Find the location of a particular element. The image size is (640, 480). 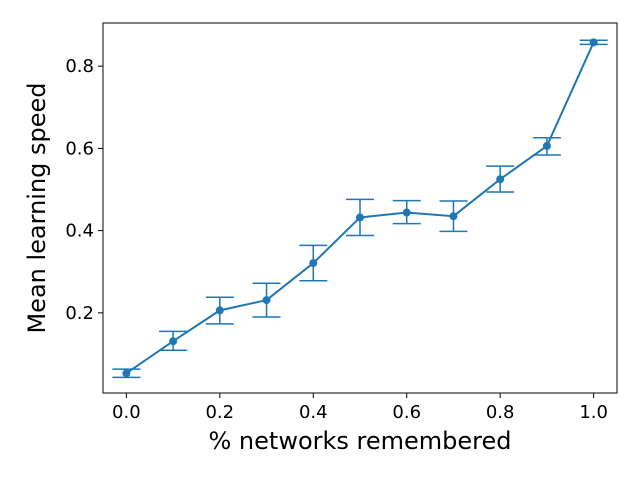

x-tick-label: 0.2 is located at coordinates (219, 412).